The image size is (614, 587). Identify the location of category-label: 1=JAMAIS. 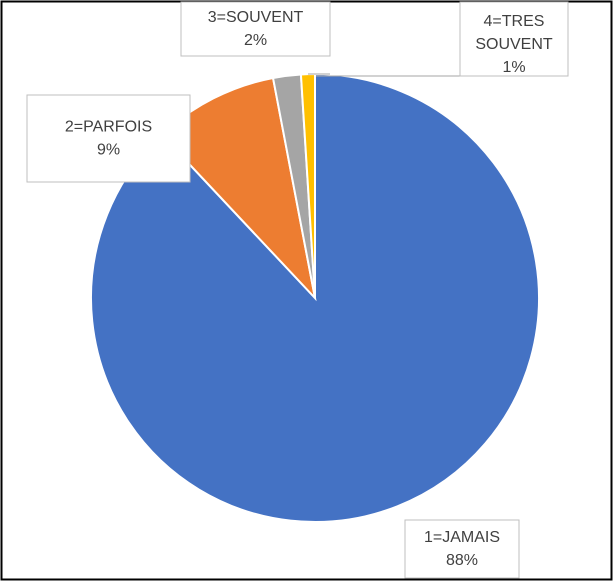
(462, 537).